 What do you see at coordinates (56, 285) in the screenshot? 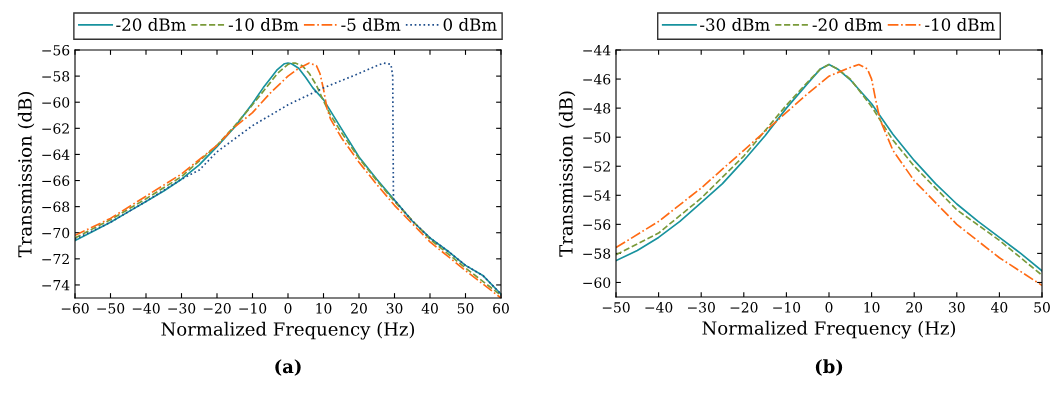
I see `y-tick-label: −74` at bounding box center [56, 285].